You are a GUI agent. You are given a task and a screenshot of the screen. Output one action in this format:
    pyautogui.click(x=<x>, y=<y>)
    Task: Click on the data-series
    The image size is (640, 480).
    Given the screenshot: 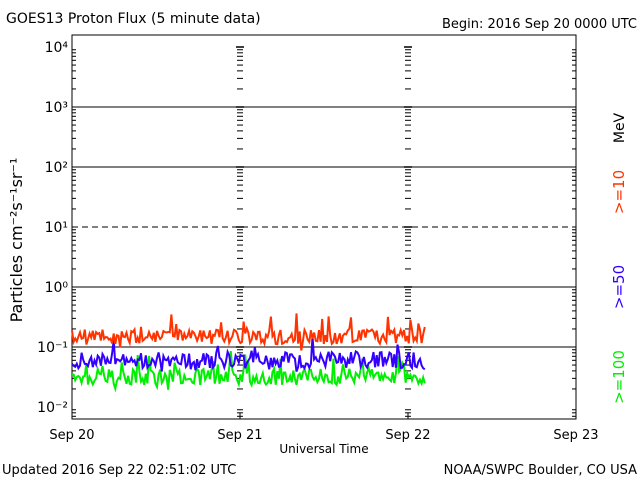 What is the action you would take?
    pyautogui.click(x=248, y=353)
    